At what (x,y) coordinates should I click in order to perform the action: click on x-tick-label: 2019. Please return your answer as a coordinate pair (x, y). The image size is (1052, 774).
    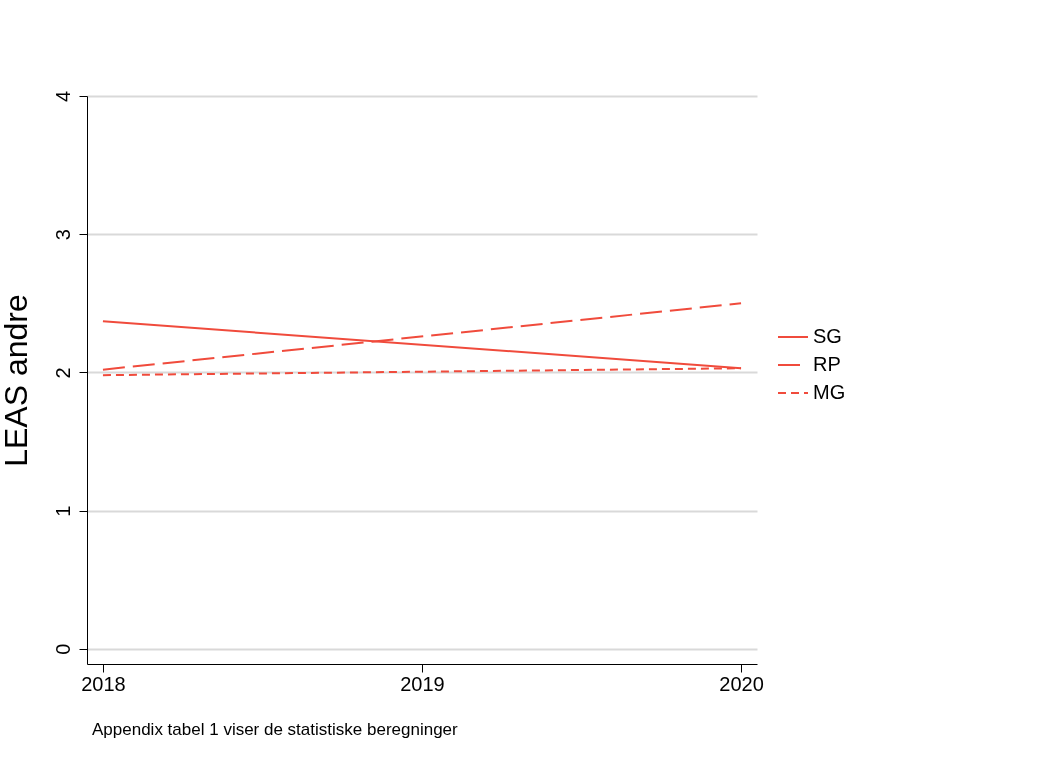
    Looking at the image, I should click on (422, 683).